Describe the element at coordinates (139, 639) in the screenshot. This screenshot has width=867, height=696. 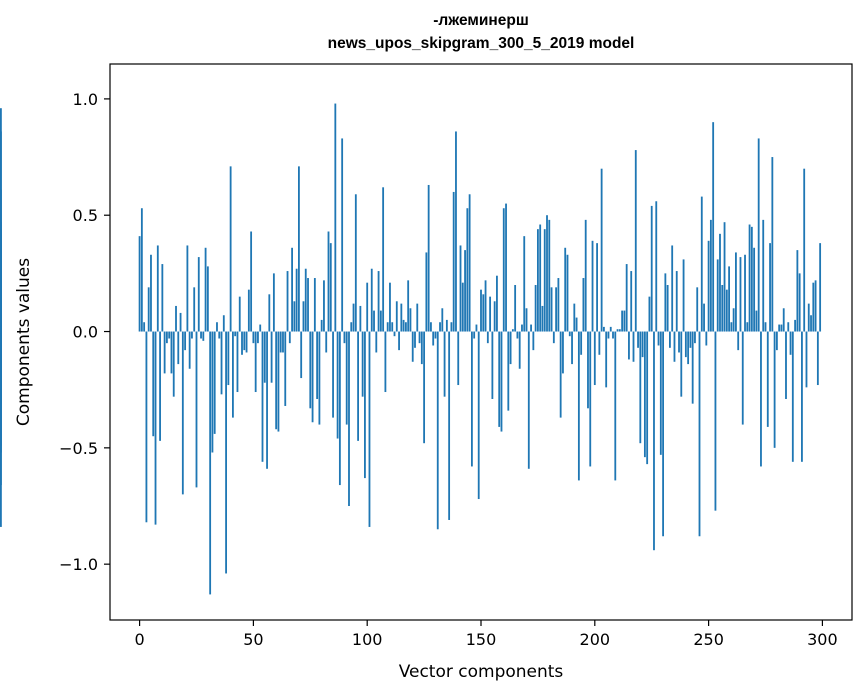
I see `x-tick-label: 0` at that location.